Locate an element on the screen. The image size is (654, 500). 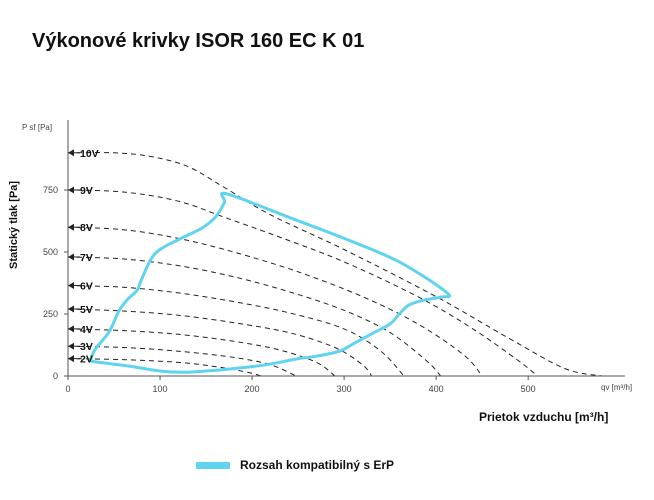
speed-label-9v: 9V is located at coordinates (86, 191).